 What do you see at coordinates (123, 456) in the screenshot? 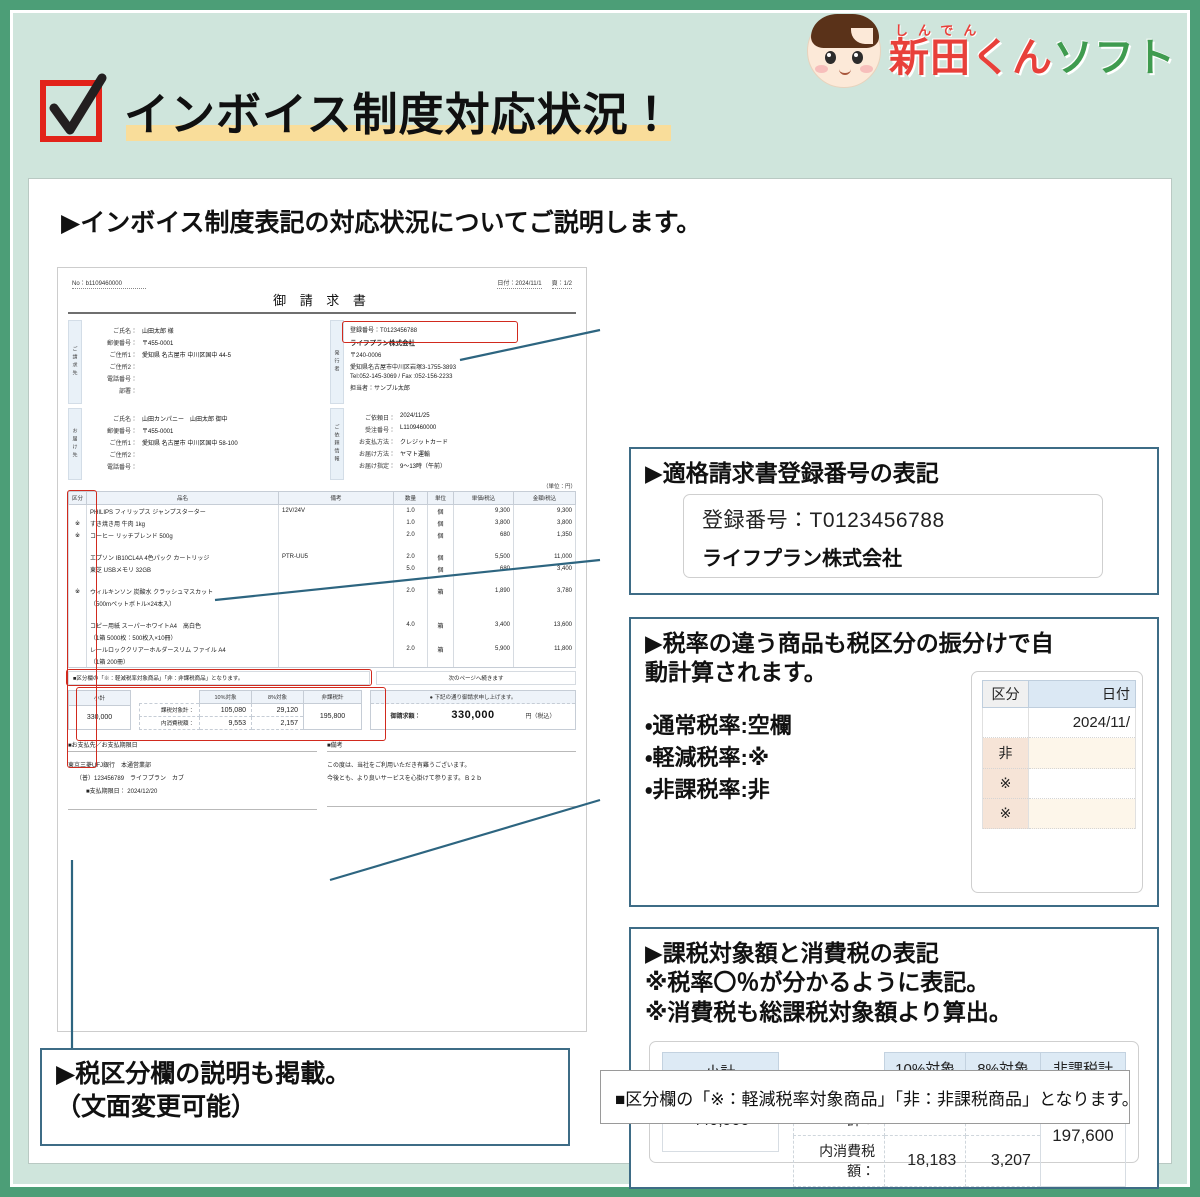
I see `shipto-key: ご住所2：` at bounding box center [123, 456].